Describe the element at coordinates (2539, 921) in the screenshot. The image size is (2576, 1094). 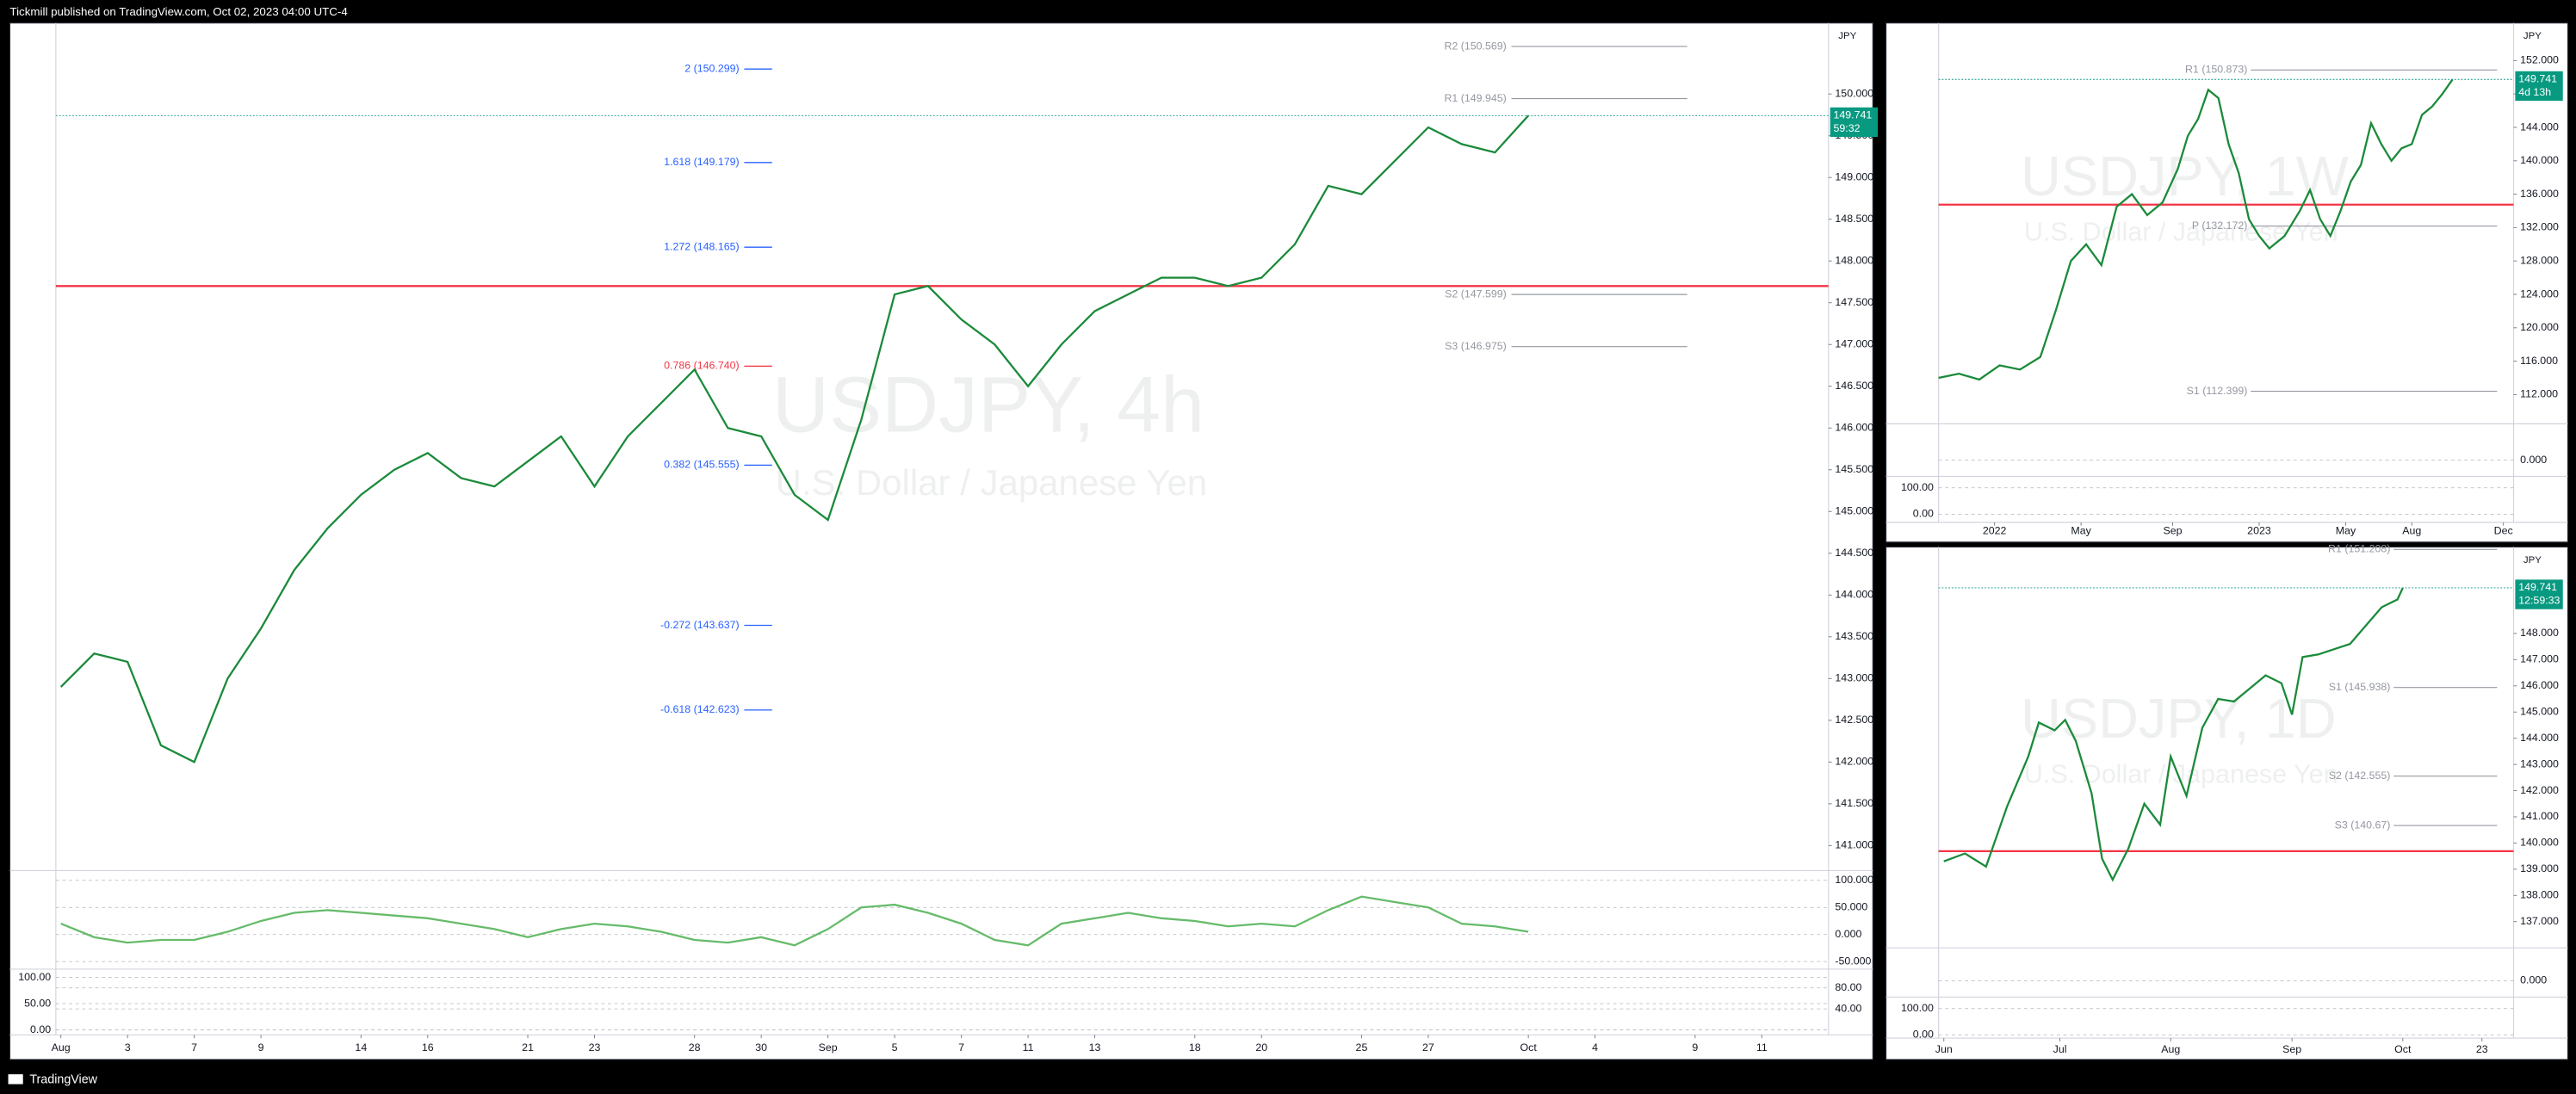
I see `y-tick-label: 137.000` at that location.